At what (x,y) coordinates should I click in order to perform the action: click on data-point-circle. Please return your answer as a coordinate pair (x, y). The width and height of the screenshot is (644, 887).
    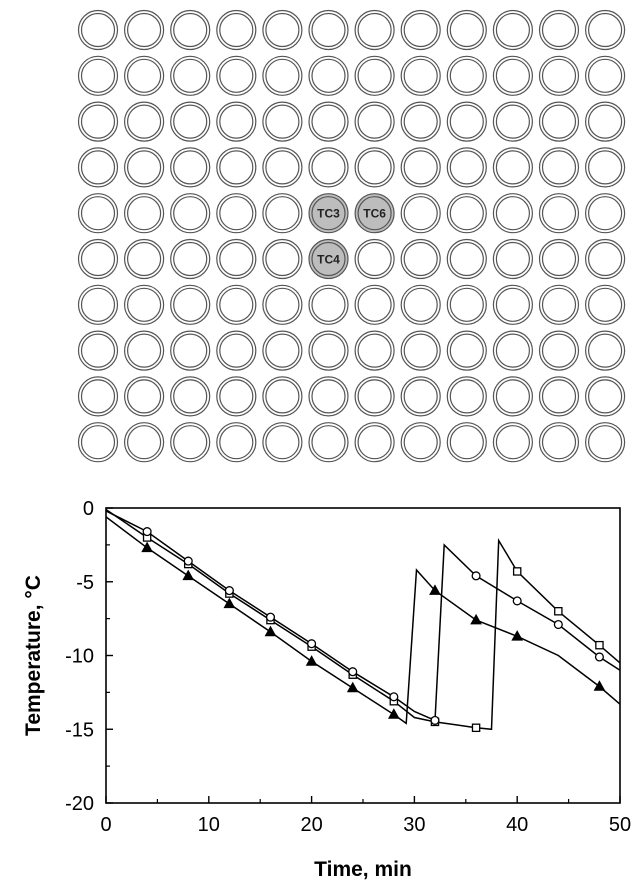
    Looking at the image, I should click on (229, 591).